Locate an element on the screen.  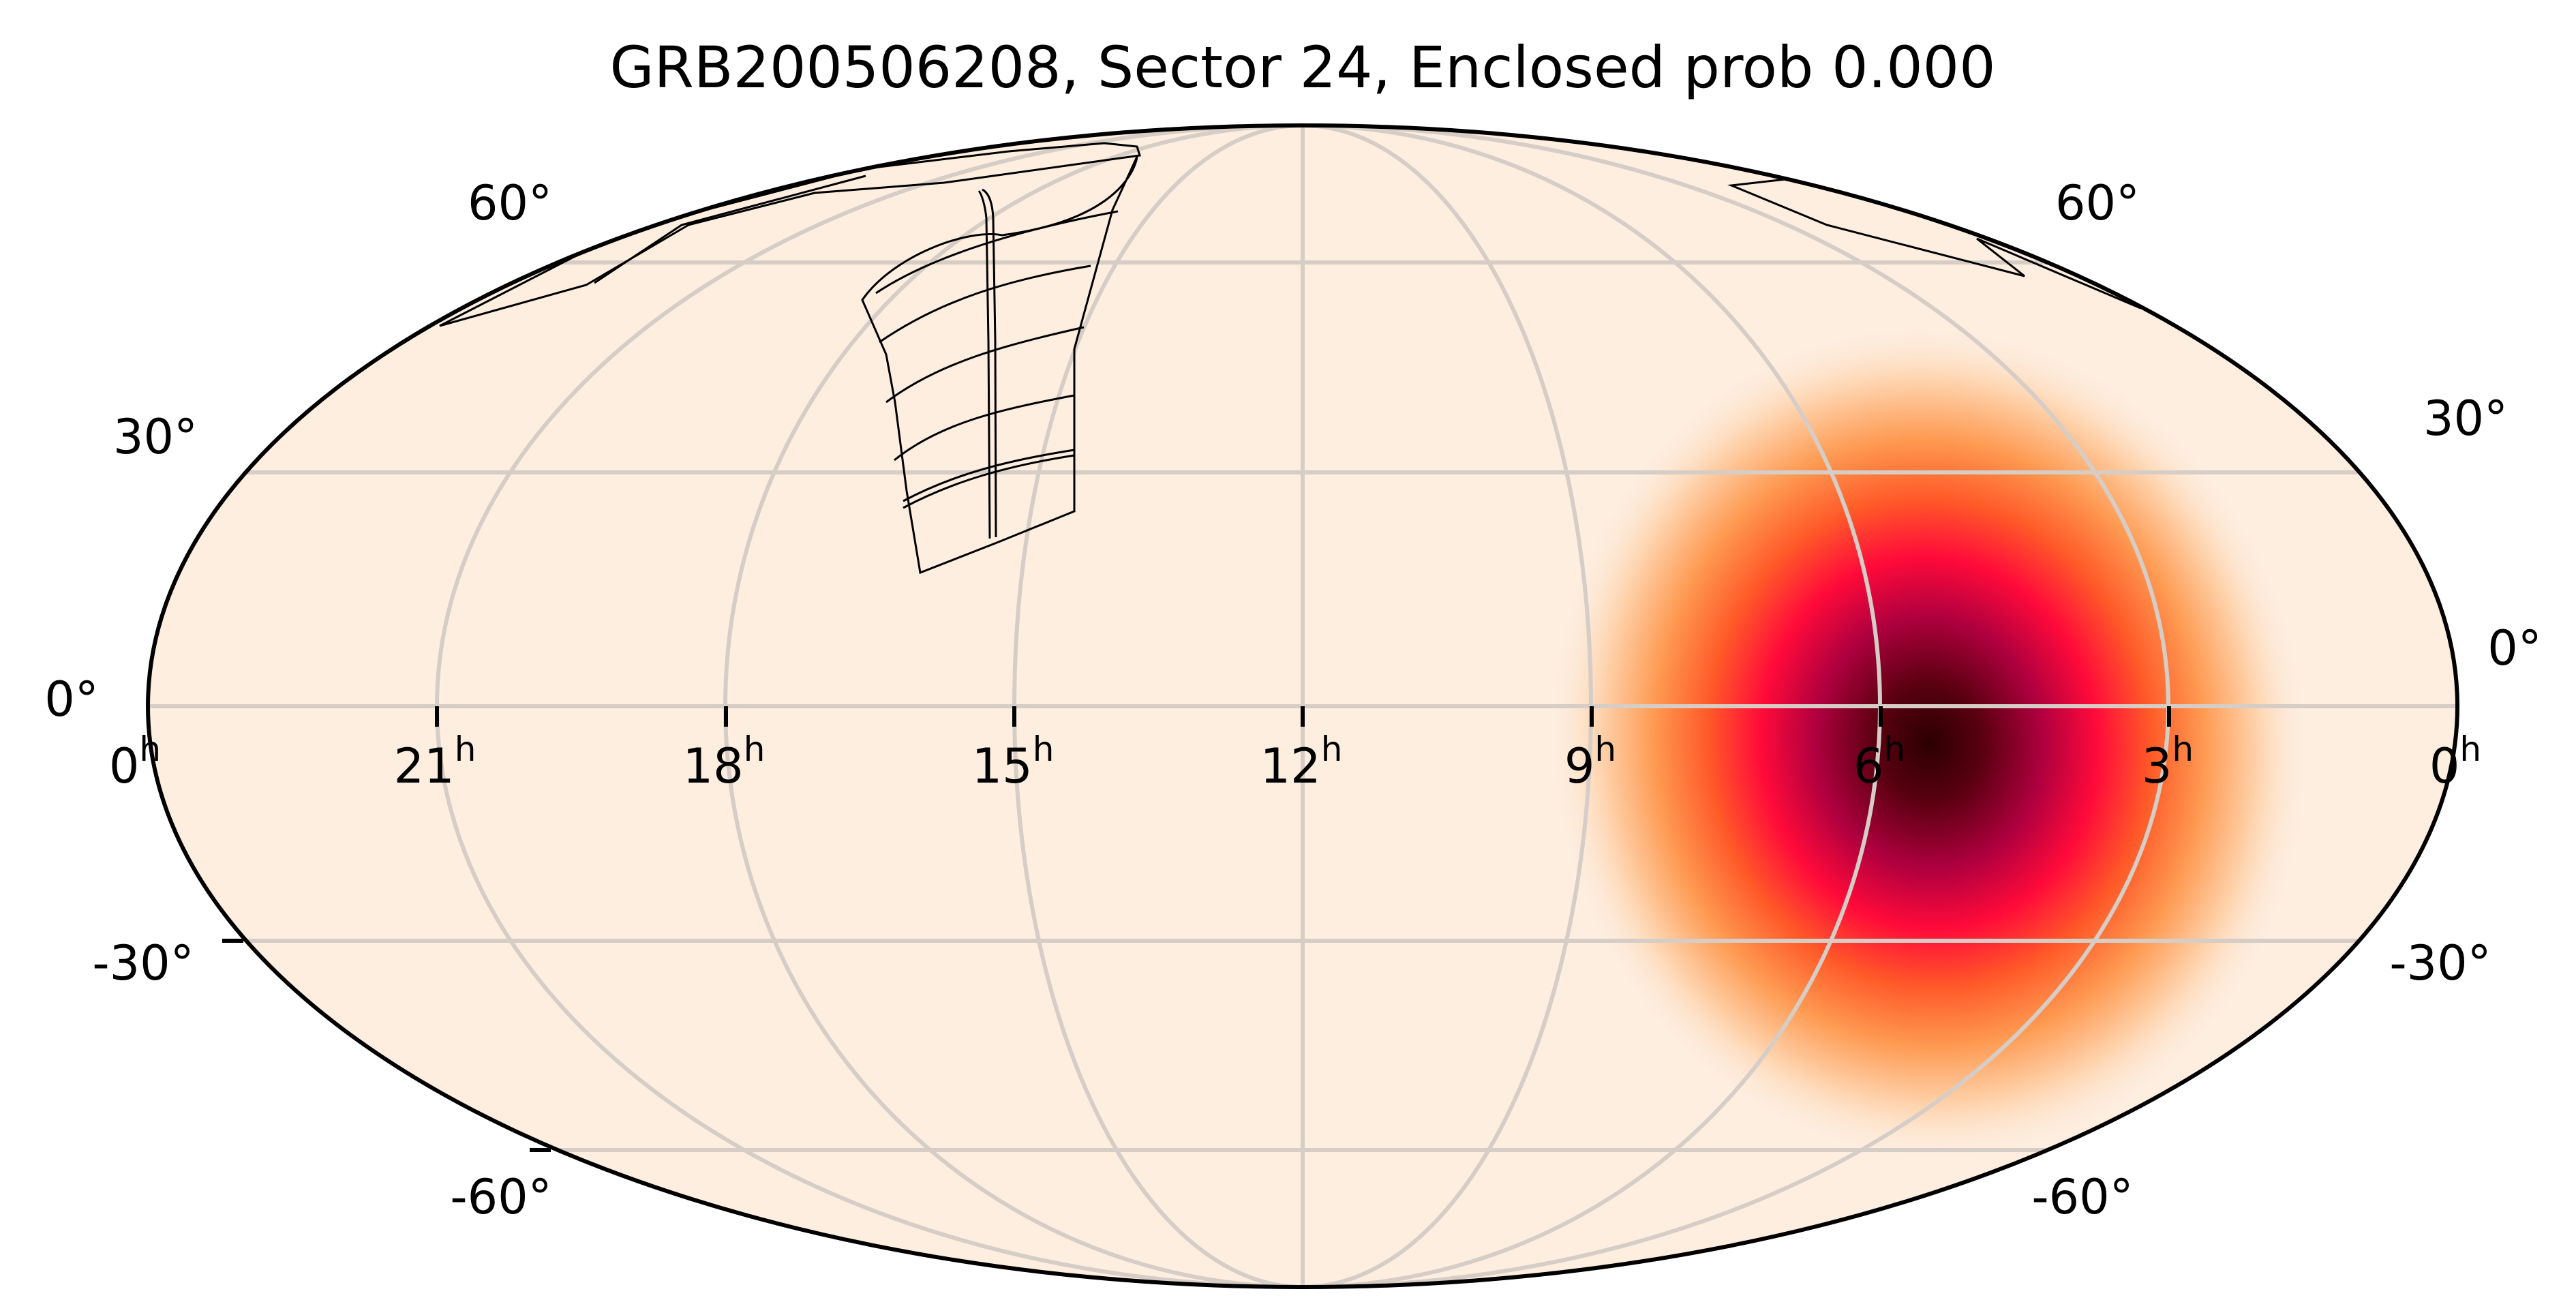
dec-label-right-60: 60° is located at coordinates (2097, 203).